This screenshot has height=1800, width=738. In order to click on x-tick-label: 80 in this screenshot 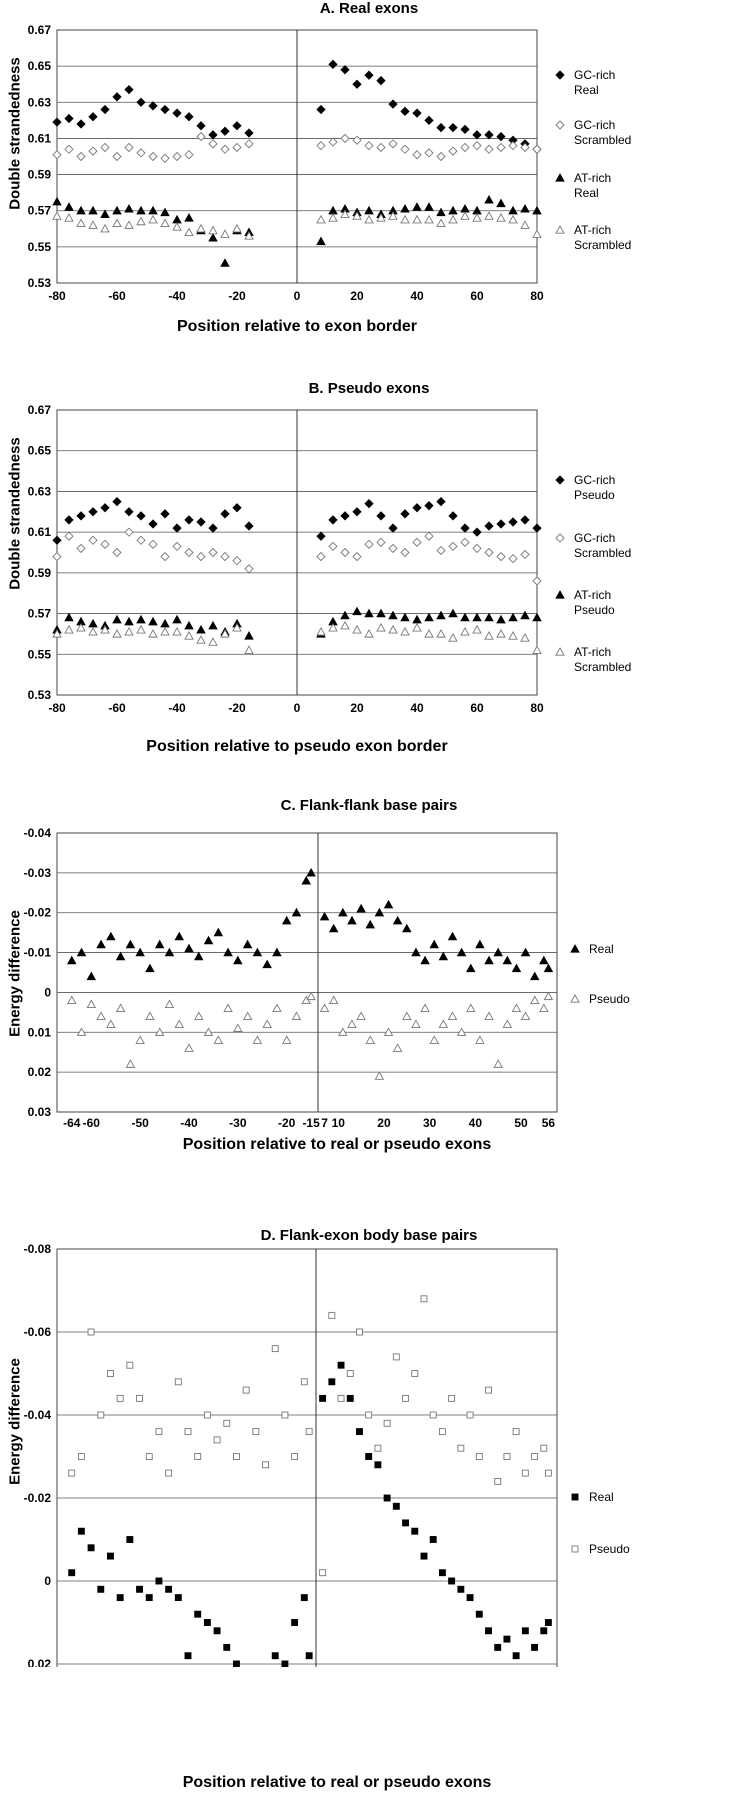, I will do `click(537, 296)`.